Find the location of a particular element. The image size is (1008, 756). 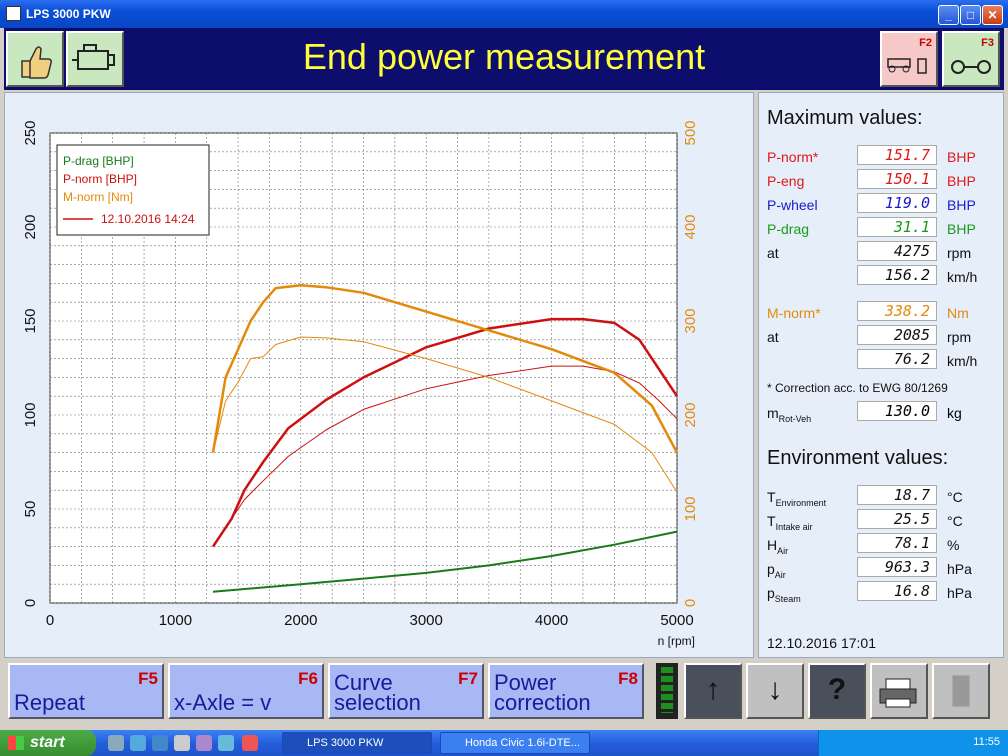

max-row-value: 2085 is located at coordinates (897, 335).